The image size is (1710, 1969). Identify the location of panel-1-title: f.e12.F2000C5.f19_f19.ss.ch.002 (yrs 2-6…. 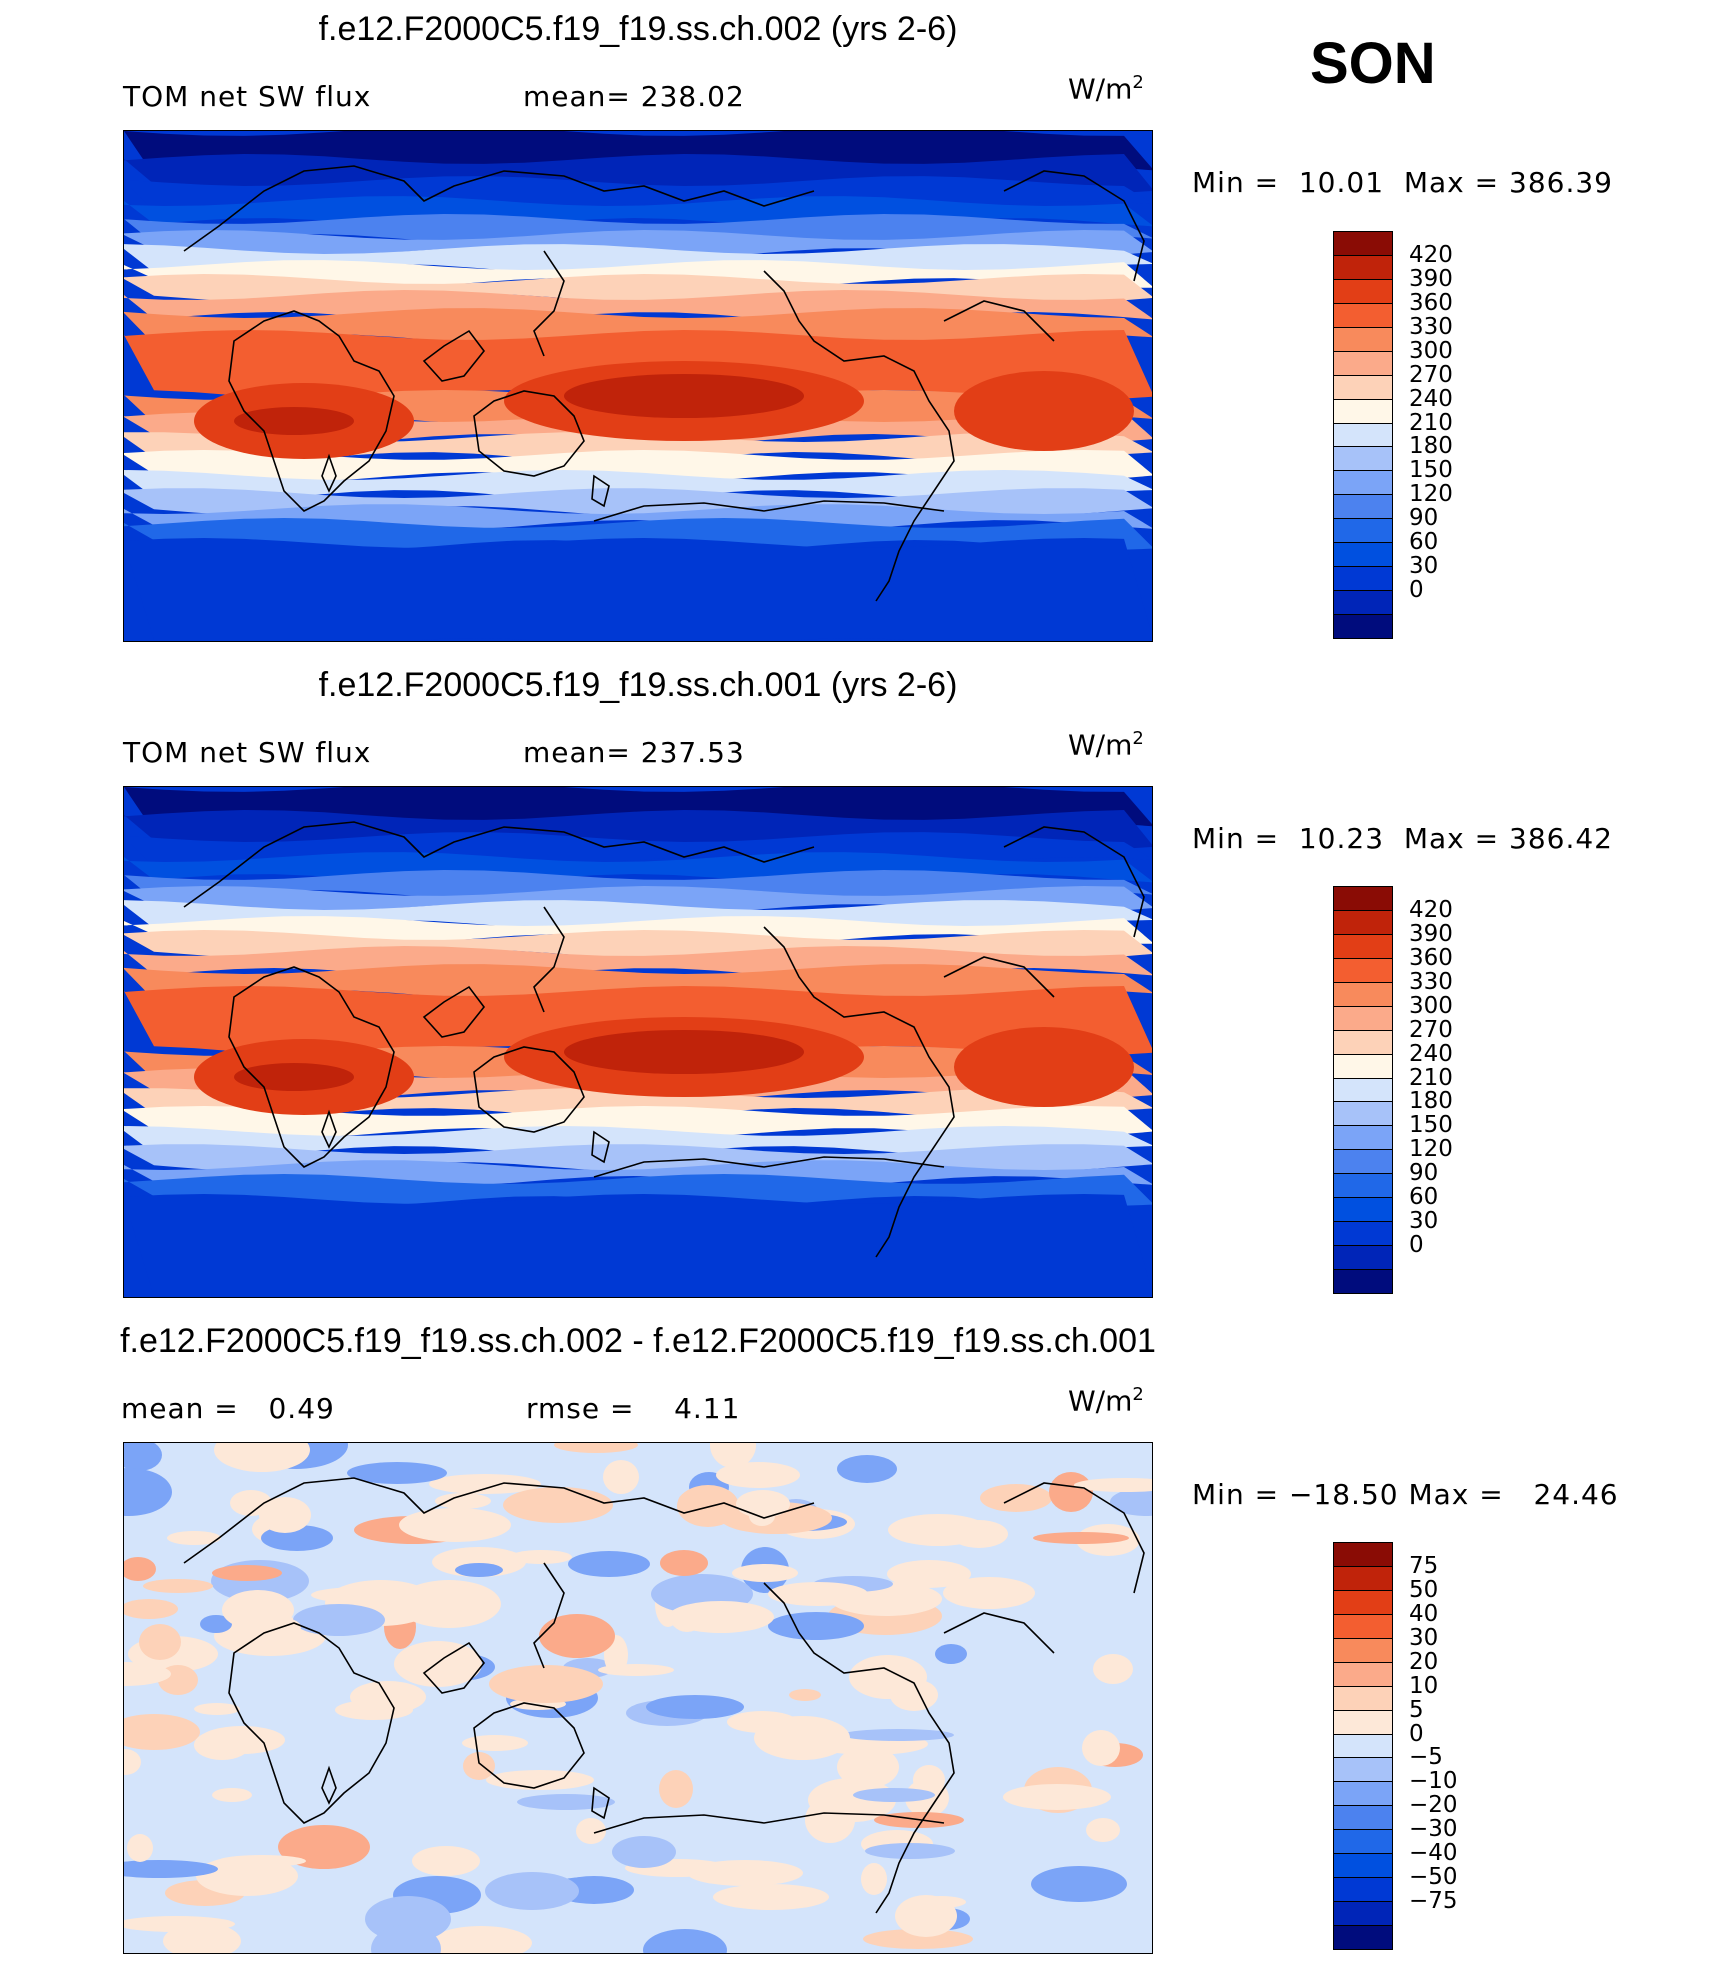
(638, 29).